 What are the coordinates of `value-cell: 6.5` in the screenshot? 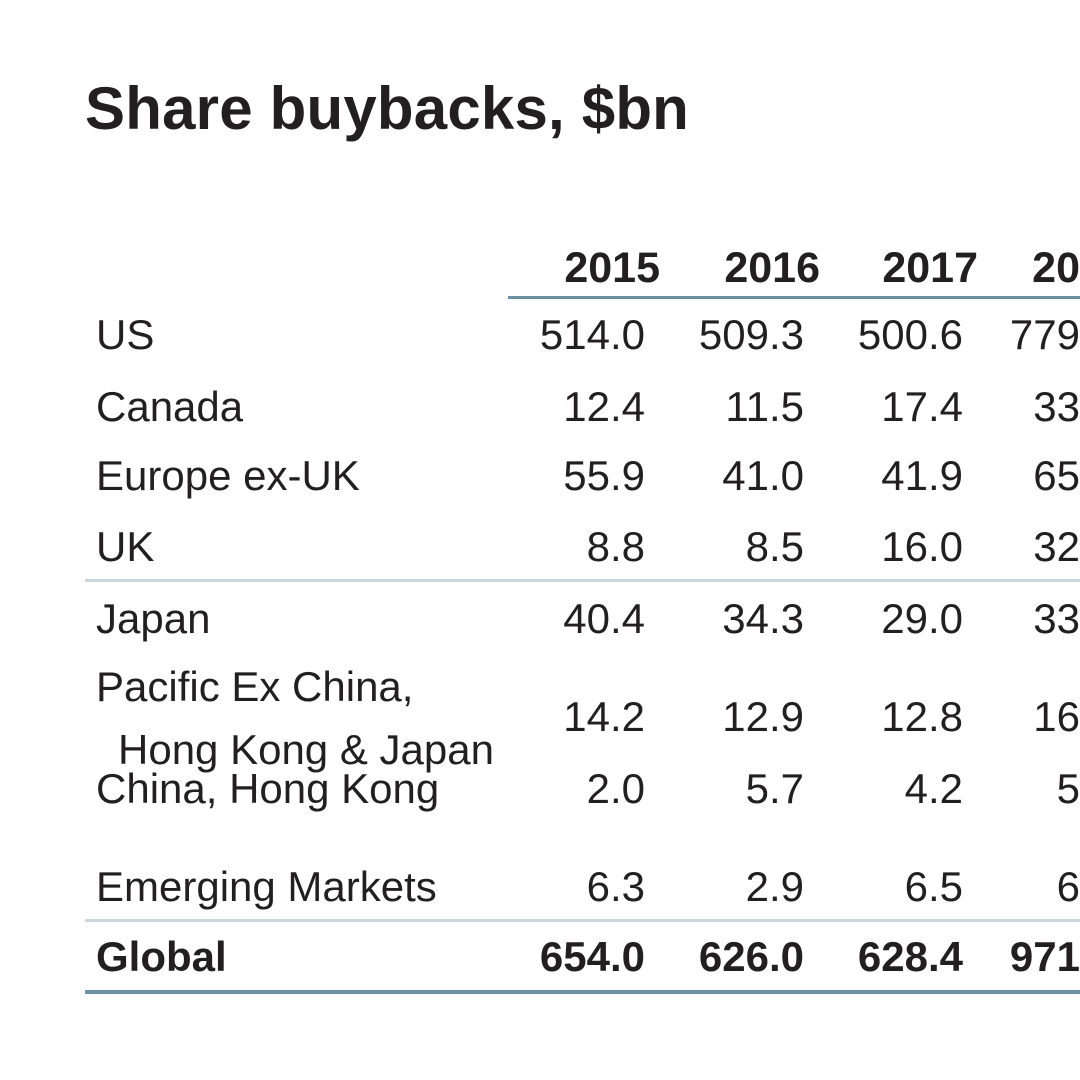 It's located at (933, 886).